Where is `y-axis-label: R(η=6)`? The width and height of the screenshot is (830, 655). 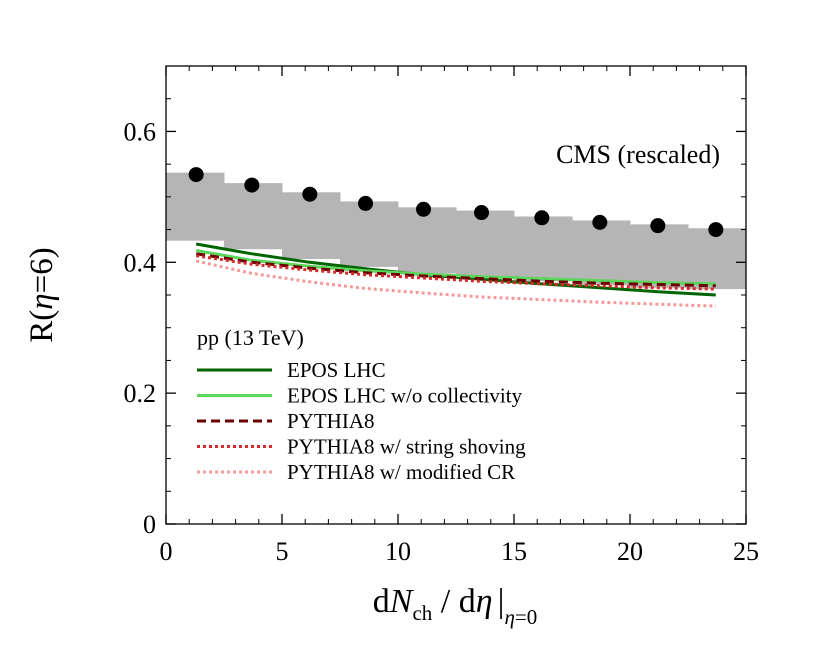 y-axis-label: R(η=6) is located at coordinates (42, 294).